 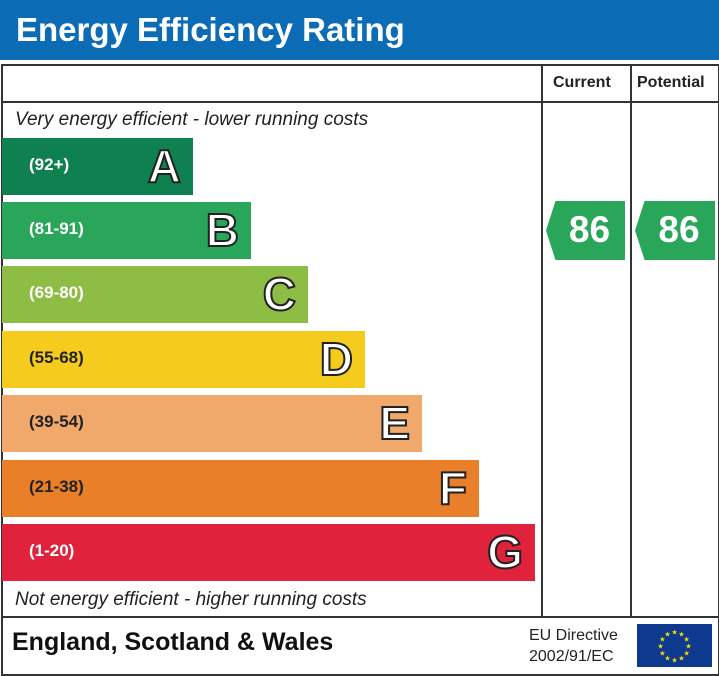 What do you see at coordinates (279, 294) in the screenshot?
I see `band-letter: C` at bounding box center [279, 294].